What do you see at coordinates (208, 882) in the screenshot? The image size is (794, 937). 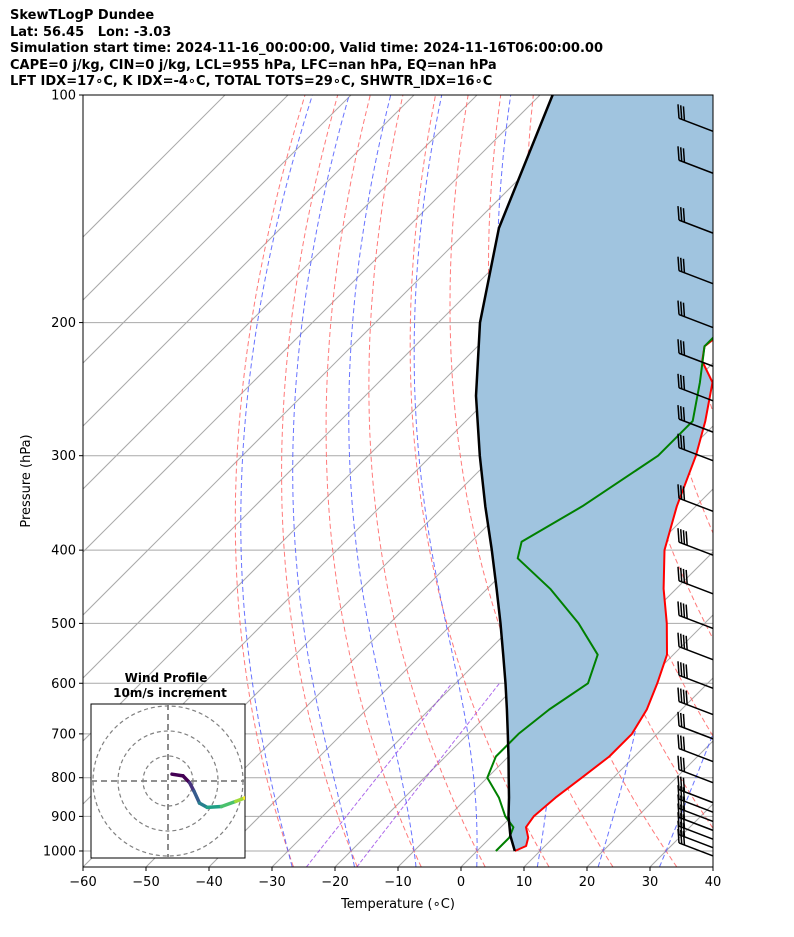 I see `x-tick-label: −40` at bounding box center [208, 882].